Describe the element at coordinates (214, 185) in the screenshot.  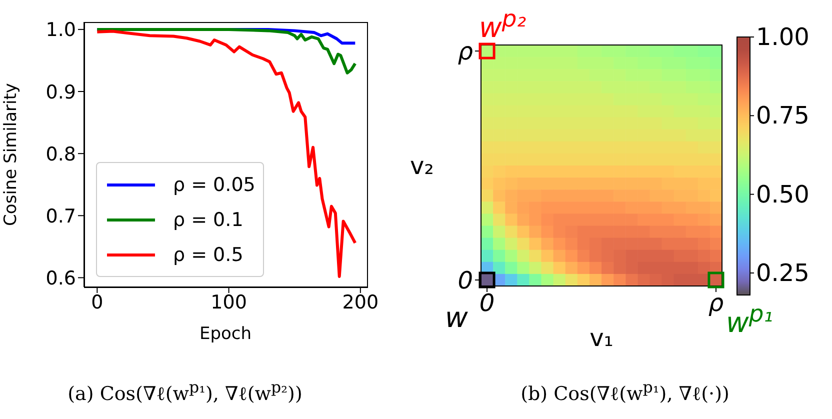
I see `legend-label: ρ = 0.05` at that location.